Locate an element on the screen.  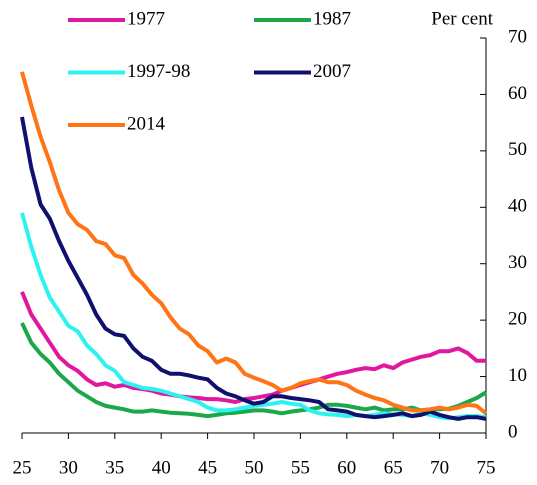
legend-label: 2014 is located at coordinates (146, 123).